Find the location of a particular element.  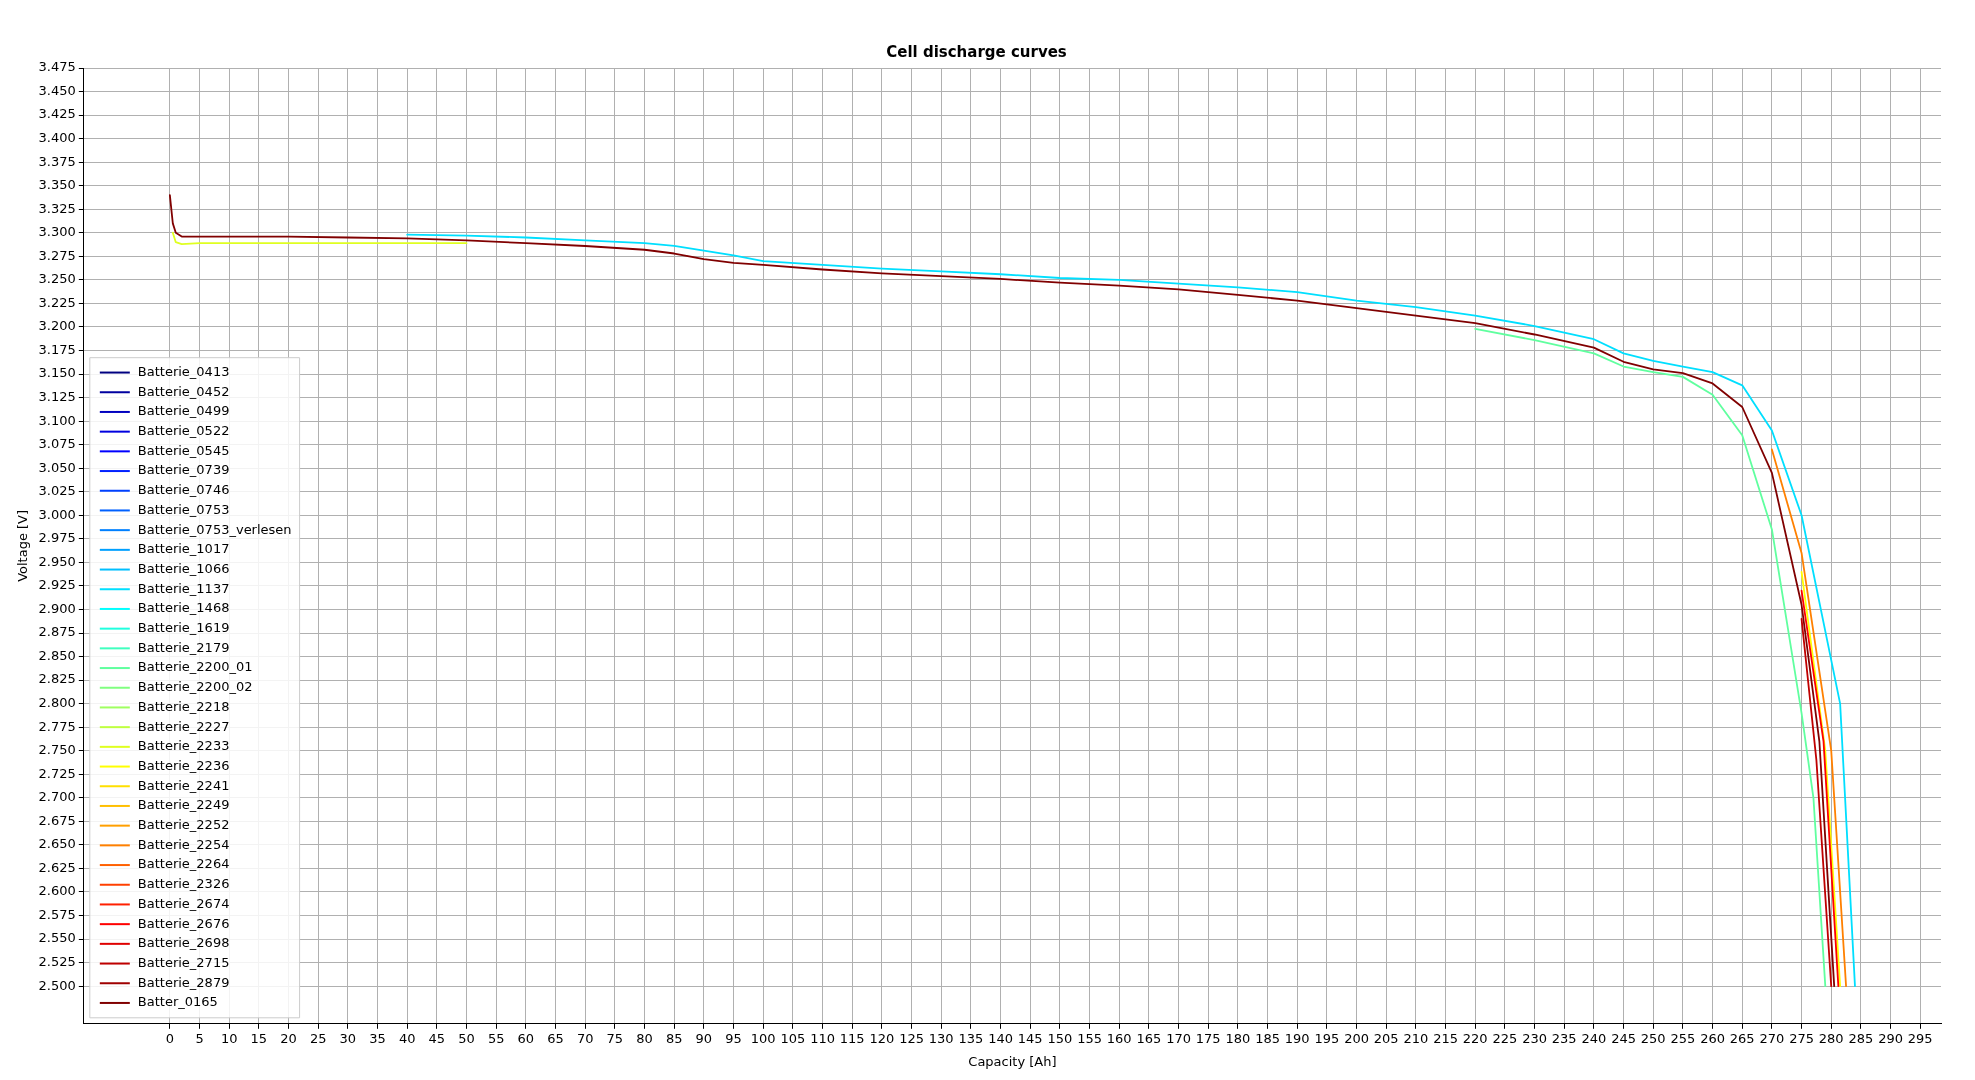

x-tick-label: 165 is located at coordinates (1149, 1038).